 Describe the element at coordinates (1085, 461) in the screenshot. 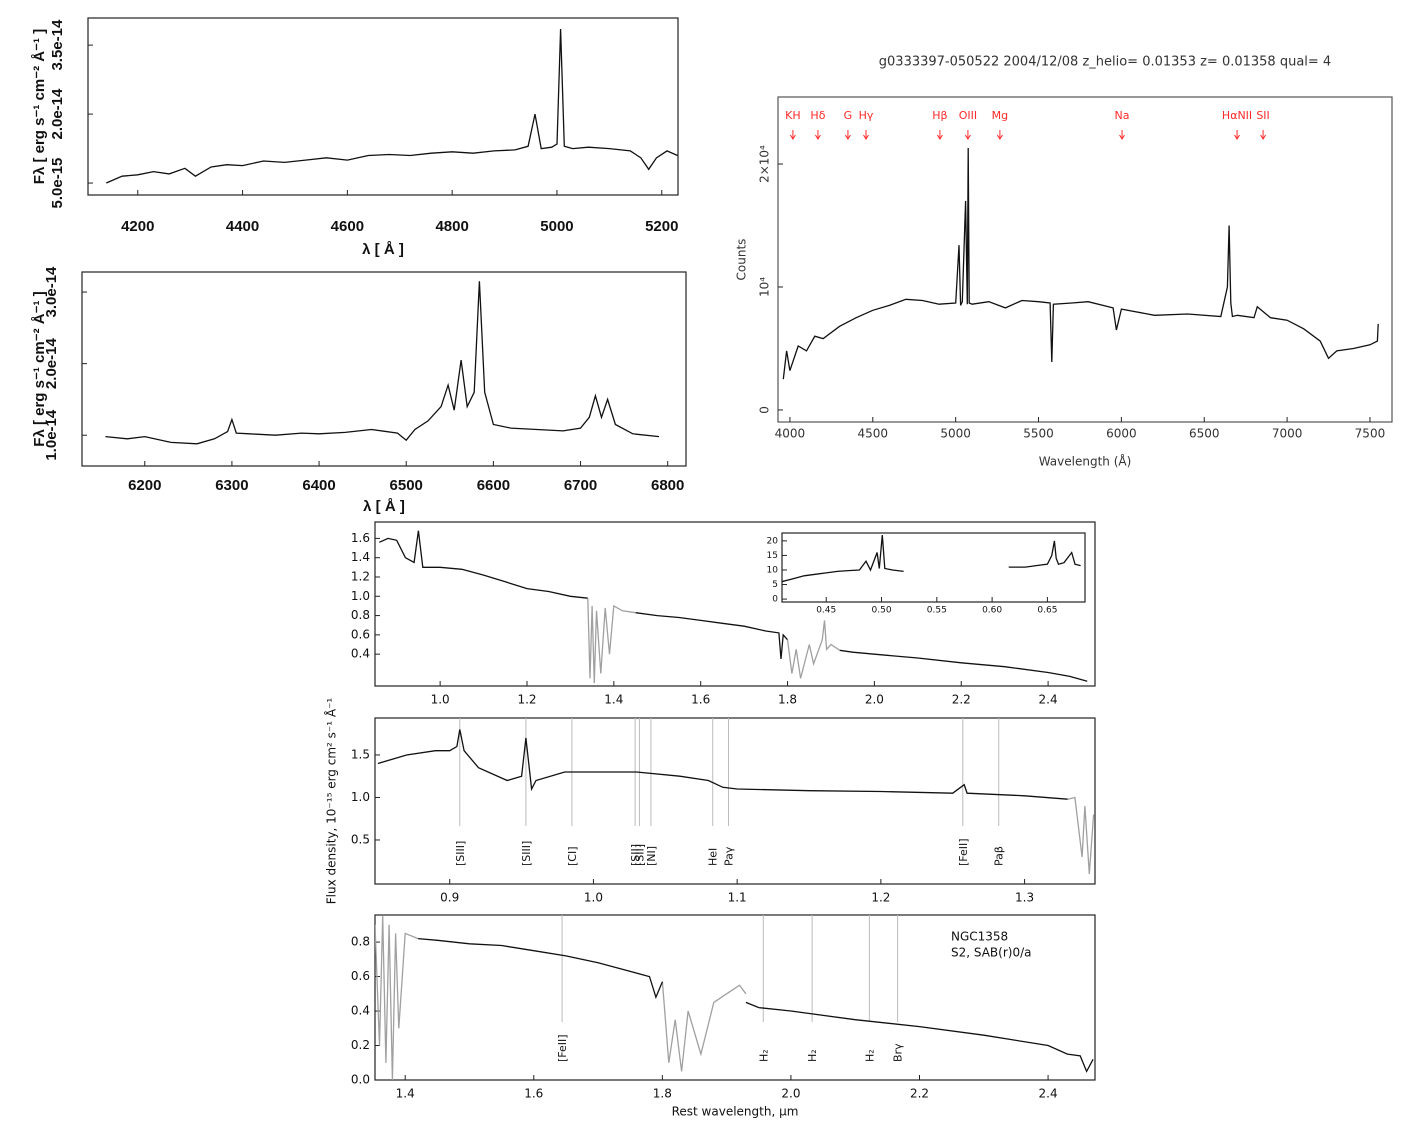

I see `x-axis-title: Wavelength (Å)` at that location.